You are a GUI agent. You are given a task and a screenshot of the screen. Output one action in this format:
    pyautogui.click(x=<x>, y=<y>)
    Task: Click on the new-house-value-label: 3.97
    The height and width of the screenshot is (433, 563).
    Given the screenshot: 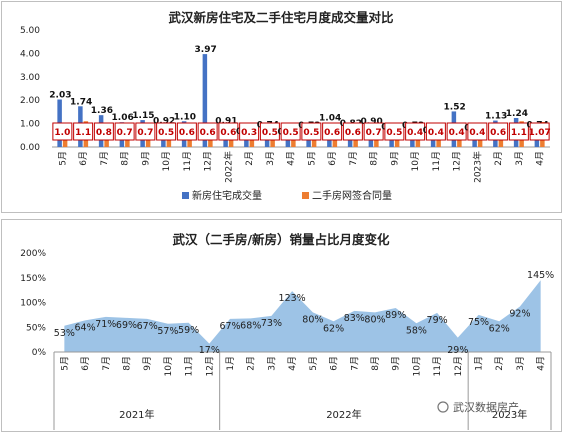 What is the action you would take?
    pyautogui.click(x=206, y=50)
    